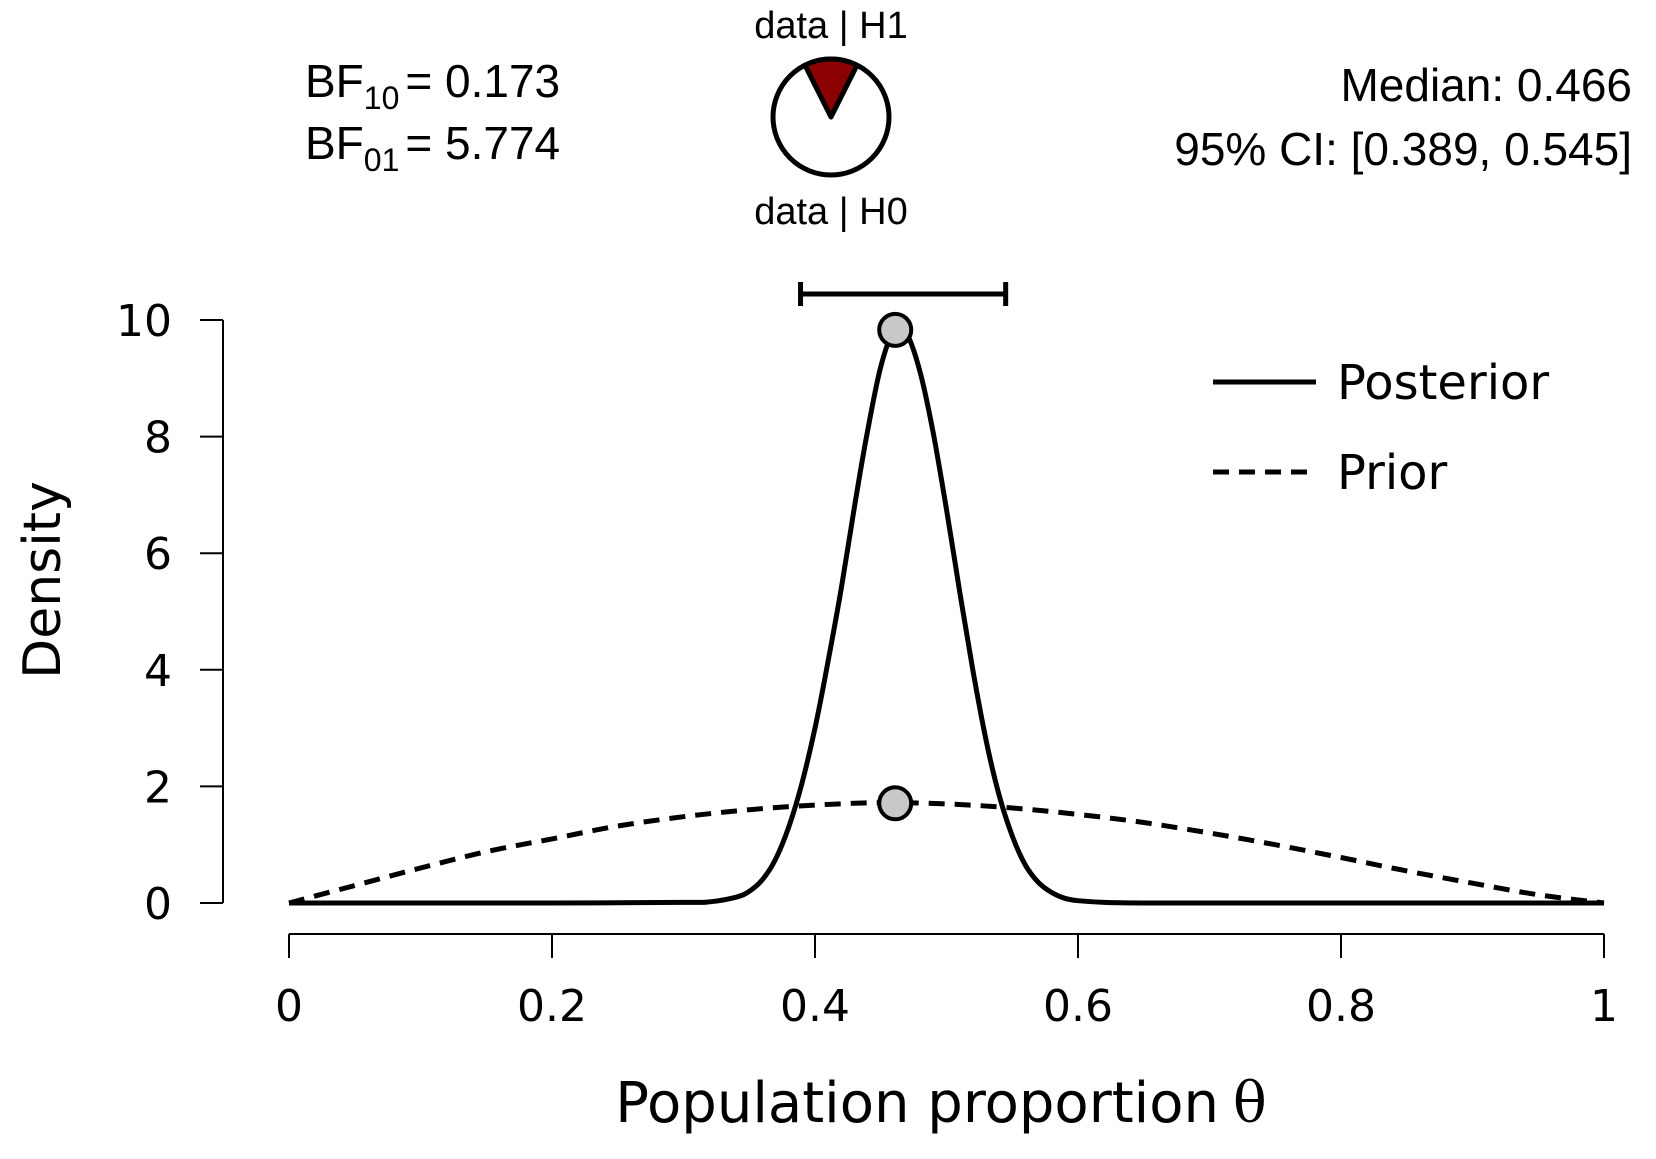 This screenshot has height=1159, width=1656. I want to click on svg-text:BF01= 5.774: BF01 = 5.774, so click(432, 147).